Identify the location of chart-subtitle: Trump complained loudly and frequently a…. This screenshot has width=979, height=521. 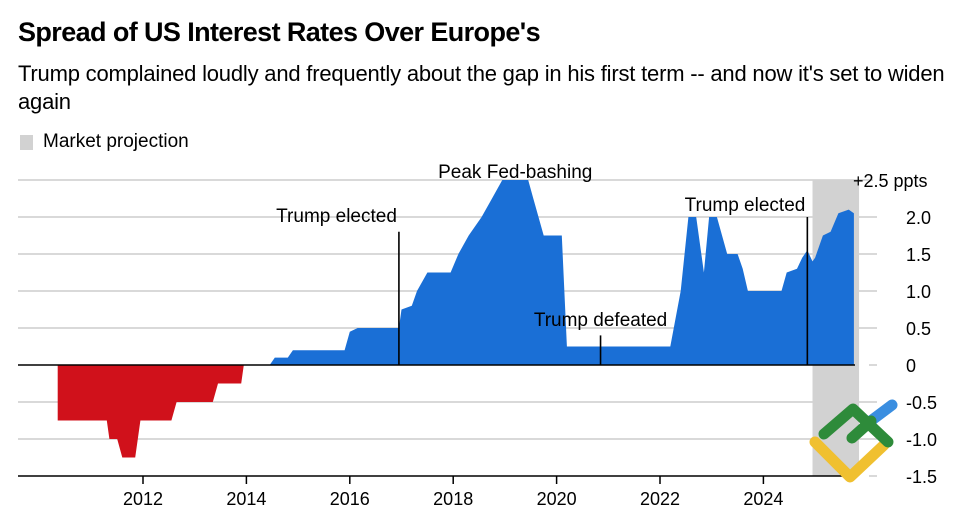
(481, 87).